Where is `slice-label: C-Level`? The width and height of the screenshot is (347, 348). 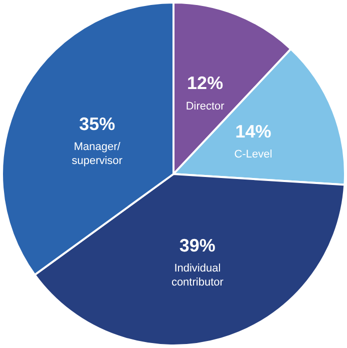
slice-label: C-Level is located at coordinates (253, 154).